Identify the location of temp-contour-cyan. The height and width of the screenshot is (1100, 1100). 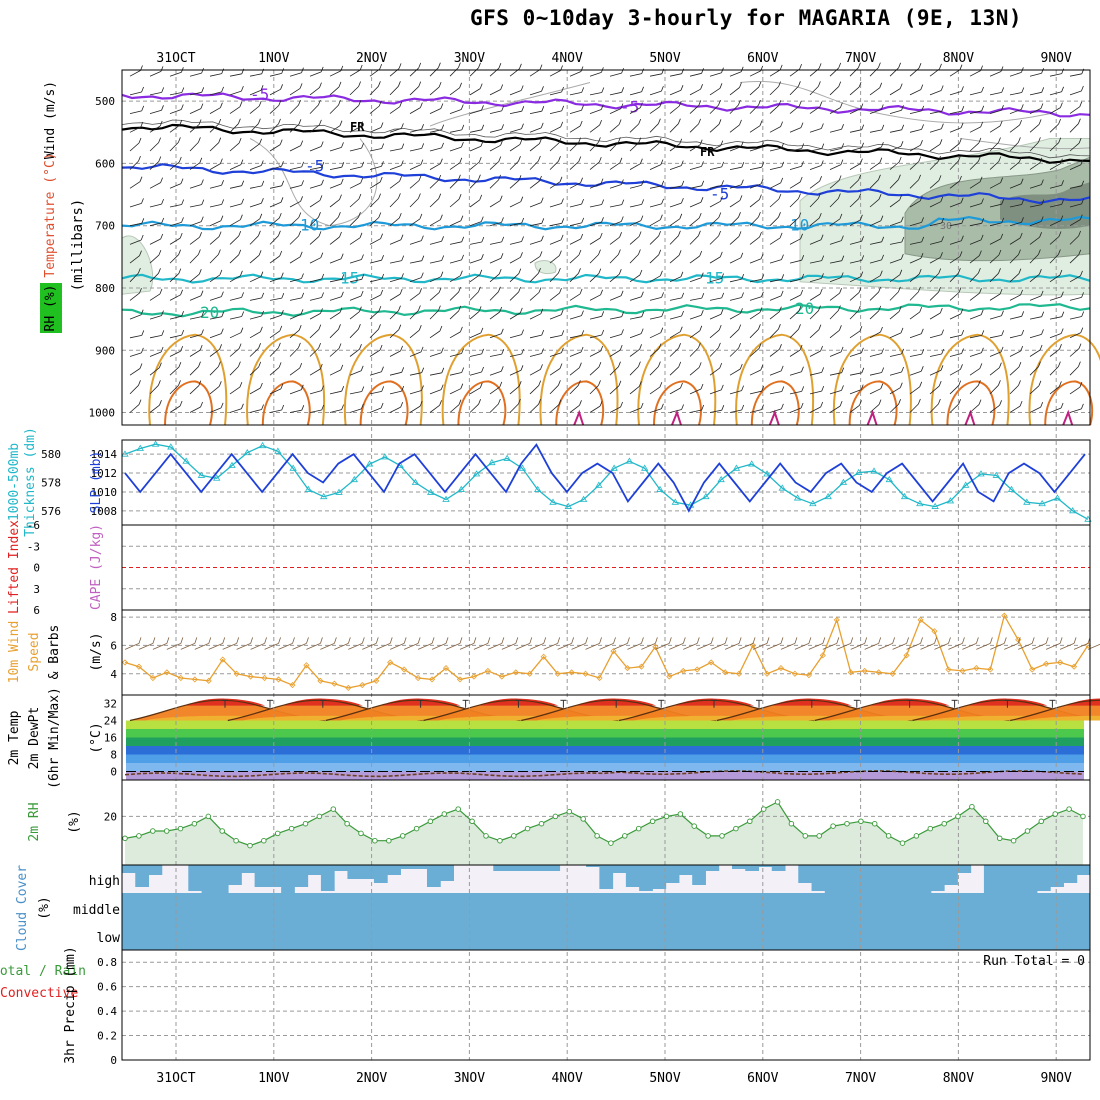
(606, 278).